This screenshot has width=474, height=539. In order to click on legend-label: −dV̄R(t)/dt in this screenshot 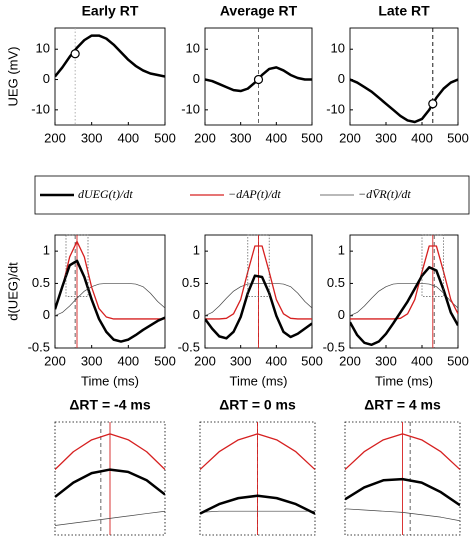, I will do `click(384, 194)`.